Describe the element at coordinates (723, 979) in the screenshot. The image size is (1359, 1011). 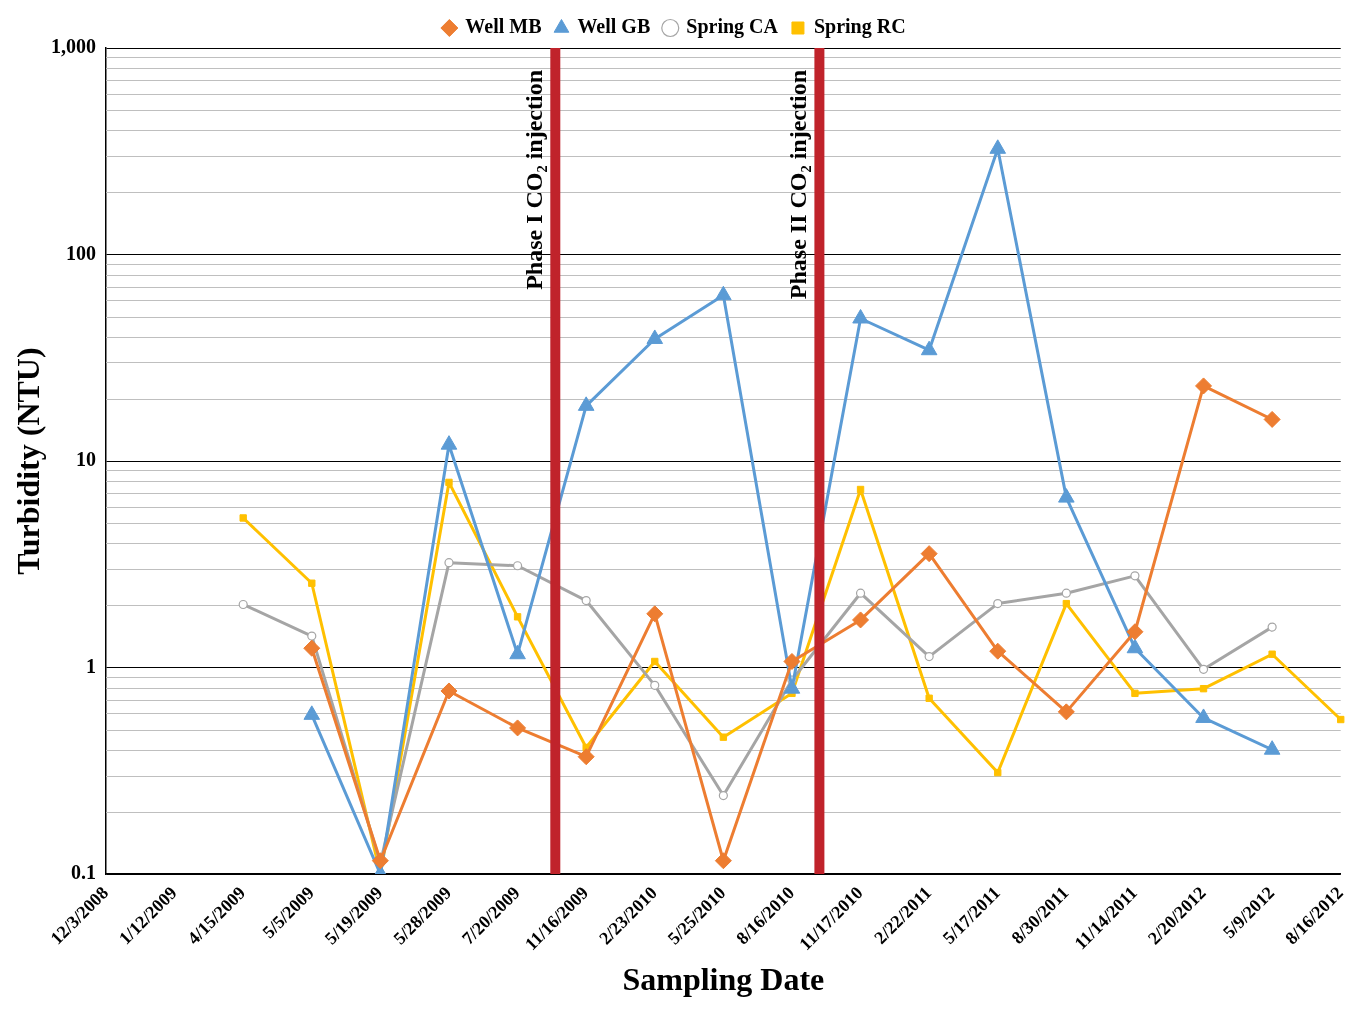
I see `x-axis-title: Sampling Date` at that location.